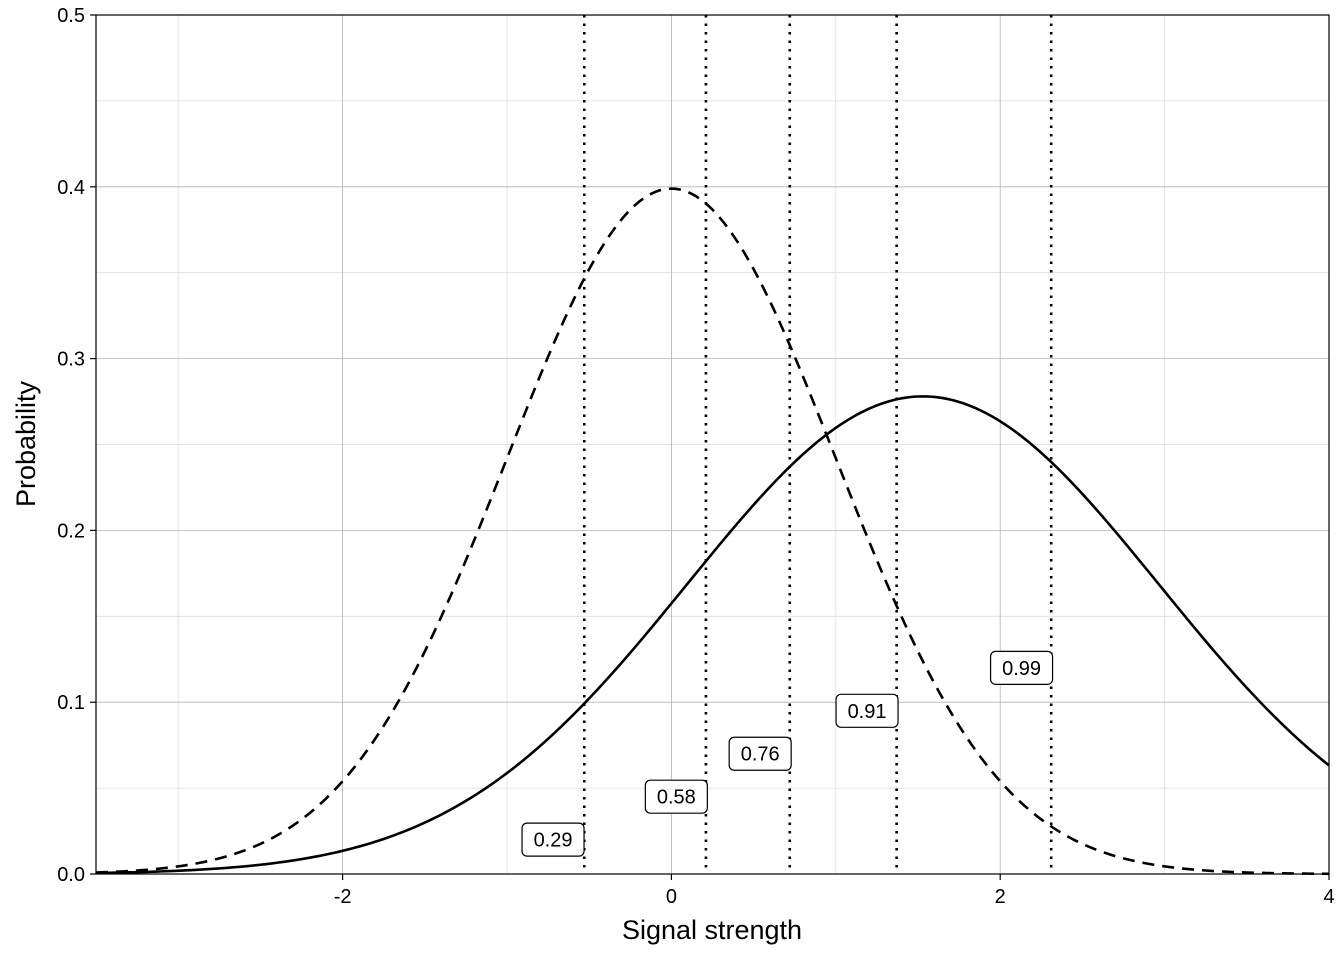  I want to click on threshold-label: 0.29, so click(553, 841).